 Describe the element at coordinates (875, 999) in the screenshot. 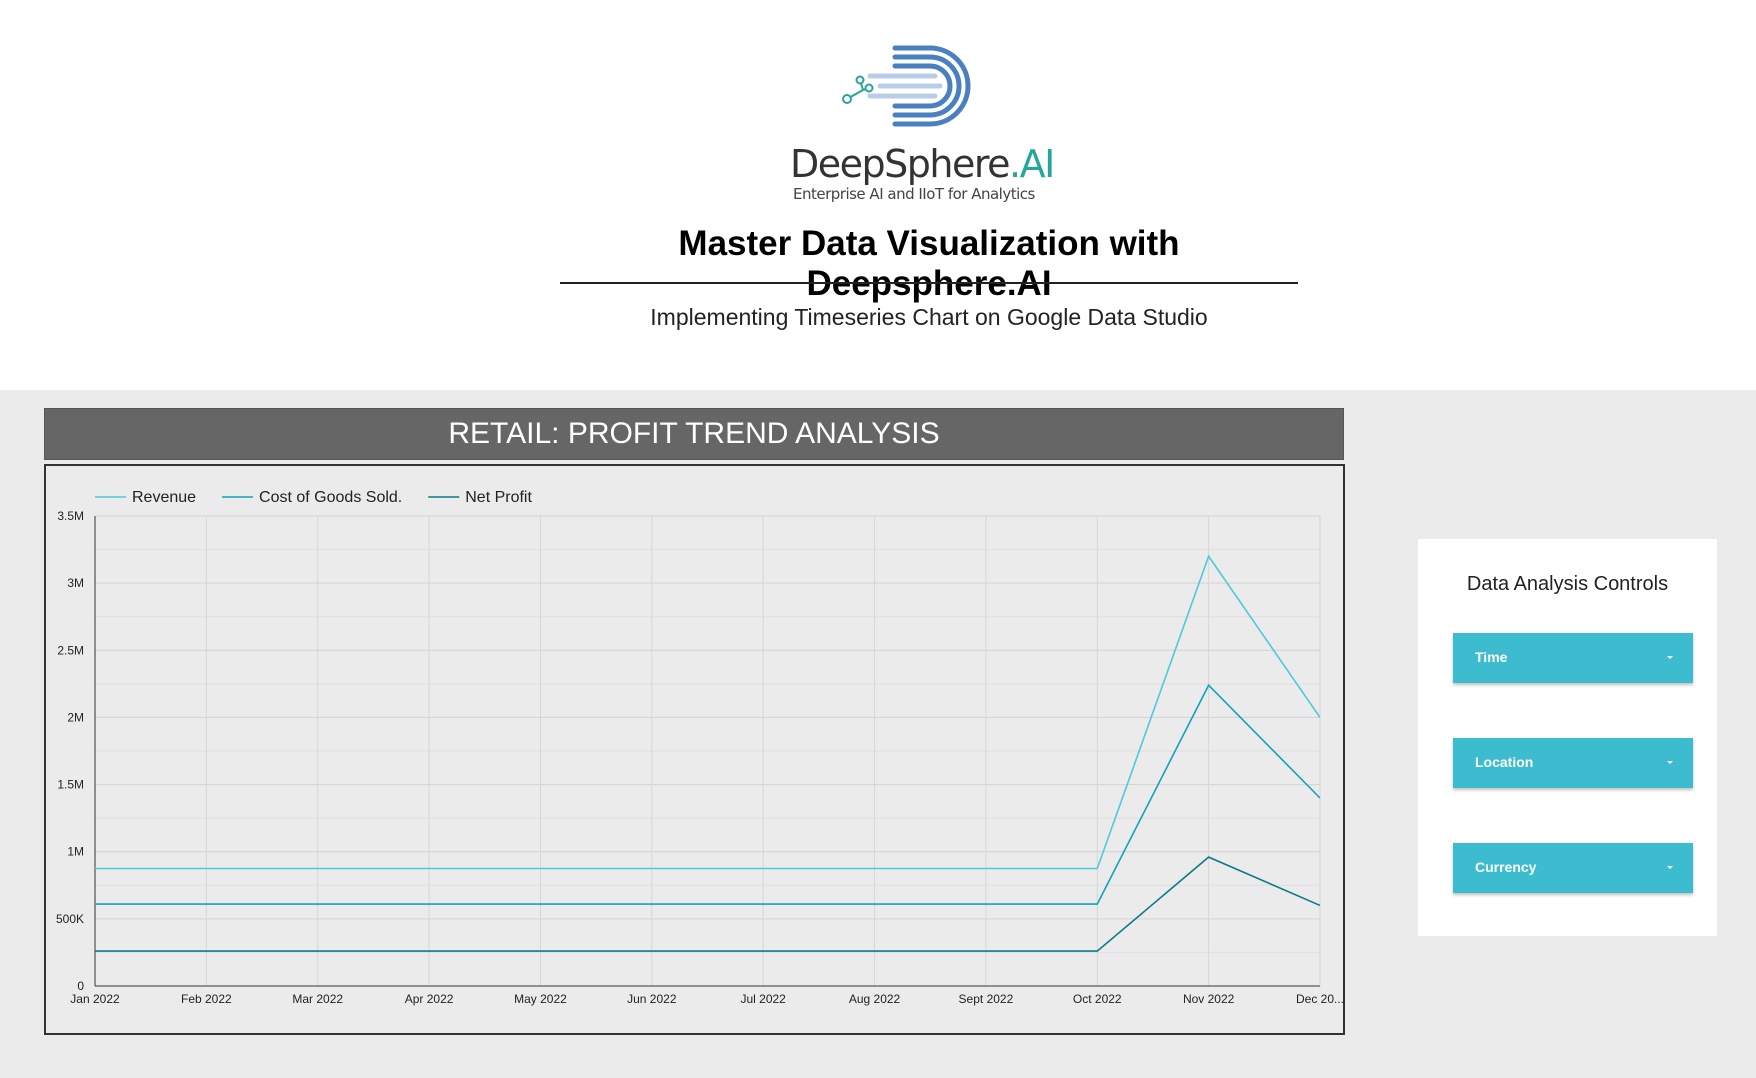

I see `x-tick-label: Aug 2022` at that location.